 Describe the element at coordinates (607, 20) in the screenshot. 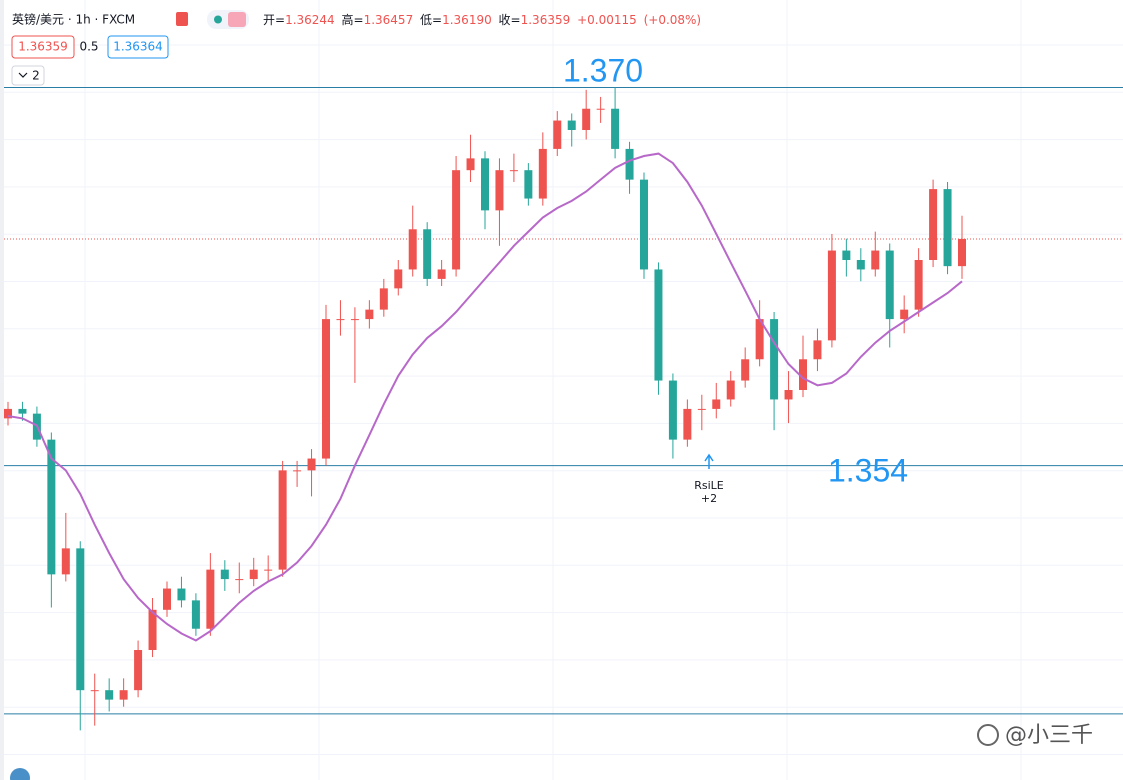

I see `change: +0.00115` at that location.